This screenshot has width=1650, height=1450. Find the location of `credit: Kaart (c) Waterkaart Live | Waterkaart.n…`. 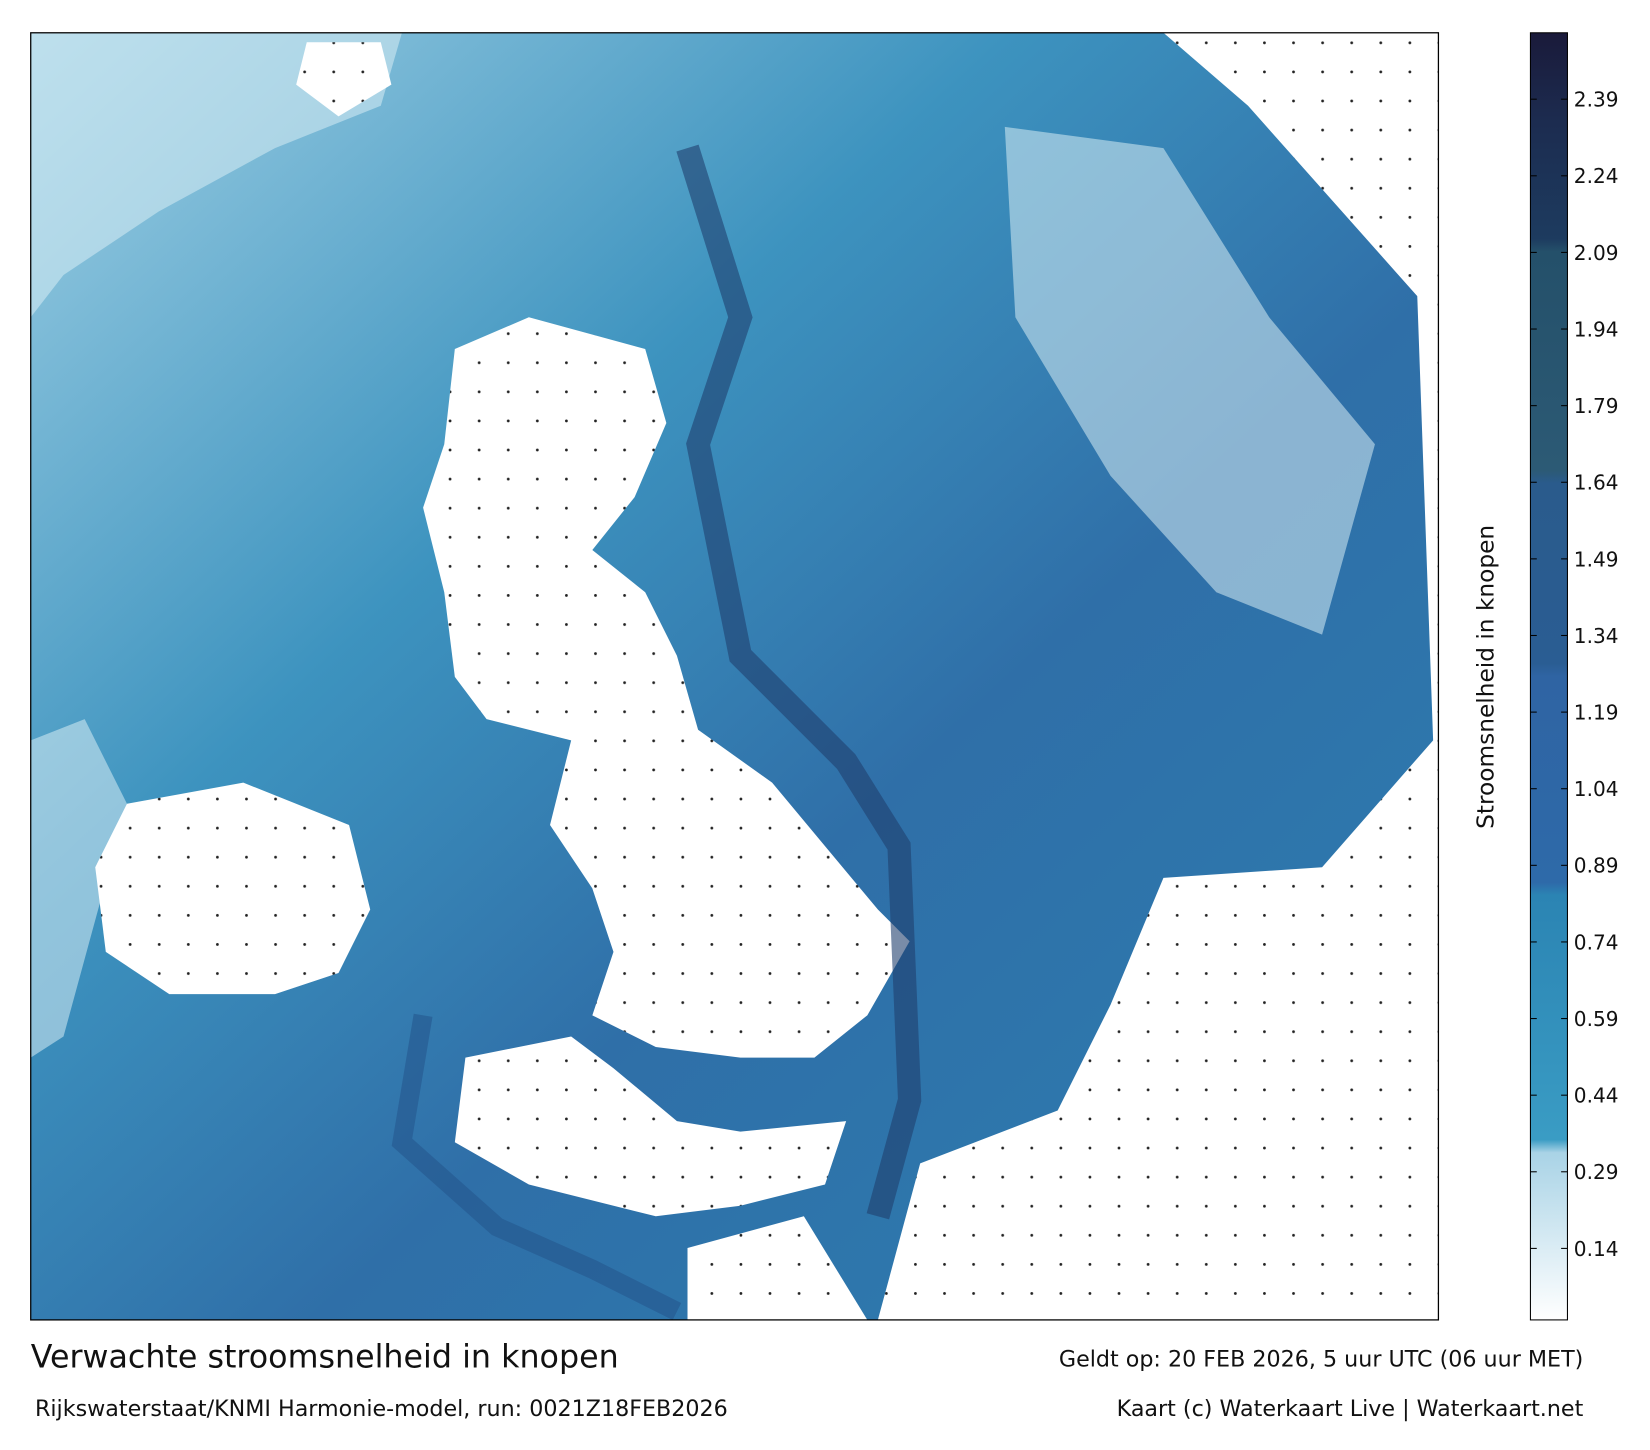

credit: Kaart (c) Waterkaart Live | Waterkaart.n… is located at coordinates (1350, 1409).